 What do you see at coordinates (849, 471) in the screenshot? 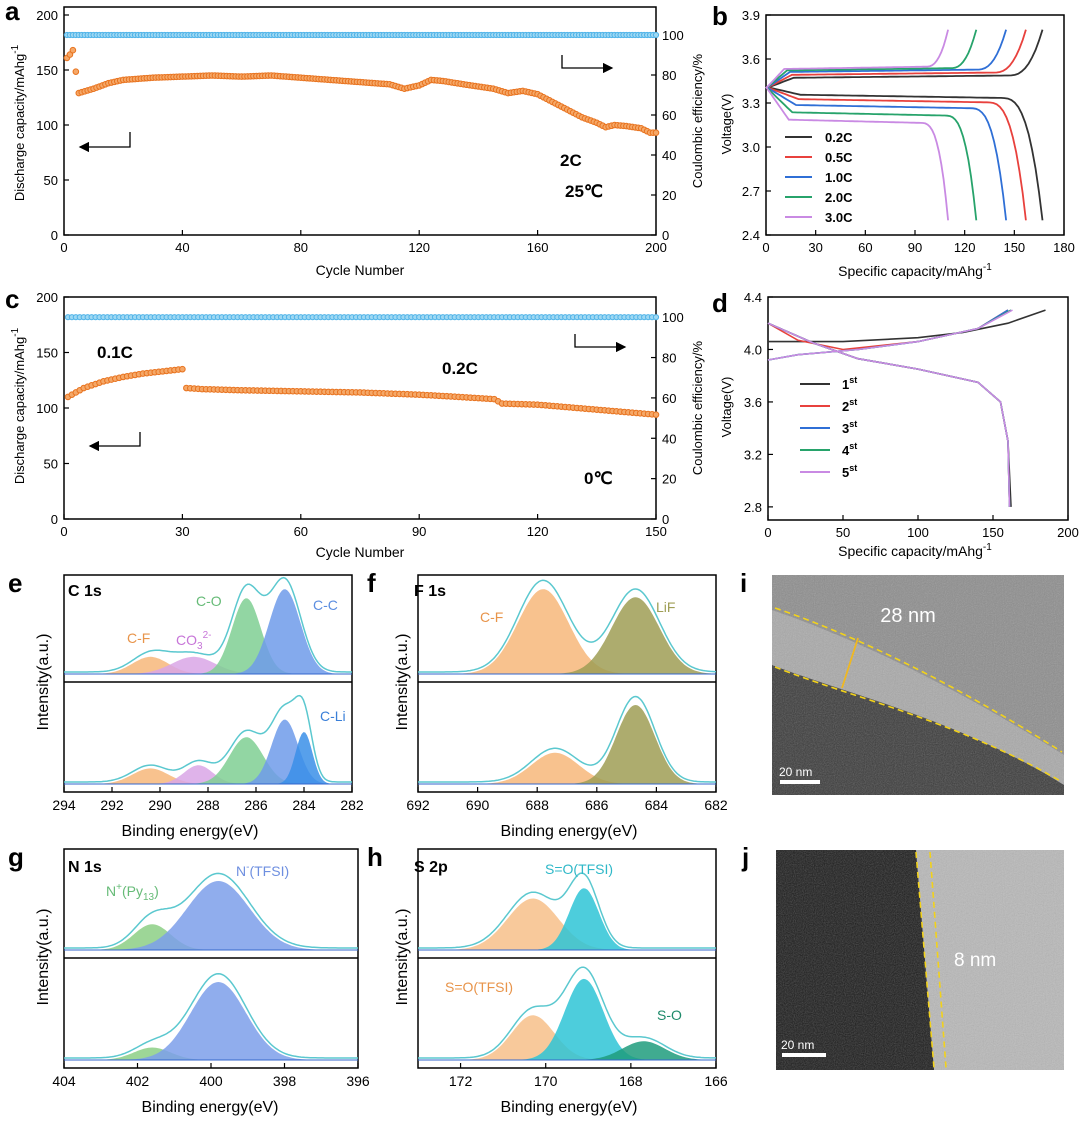
I see `legend-label: 5st` at bounding box center [849, 471].